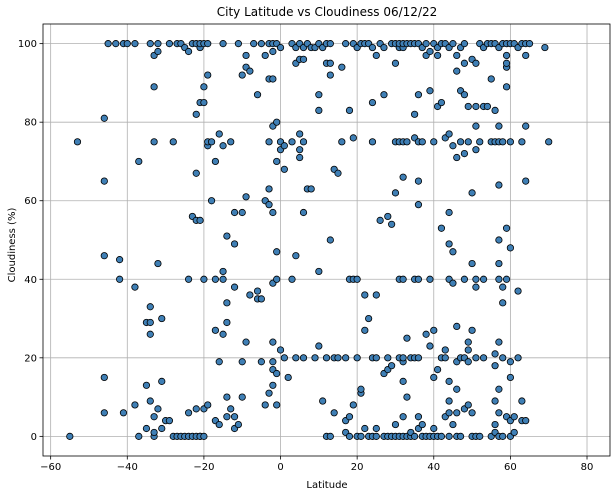  Describe the element at coordinates (27, 44) in the screenshot. I see `y-tick-label: 100` at that location.